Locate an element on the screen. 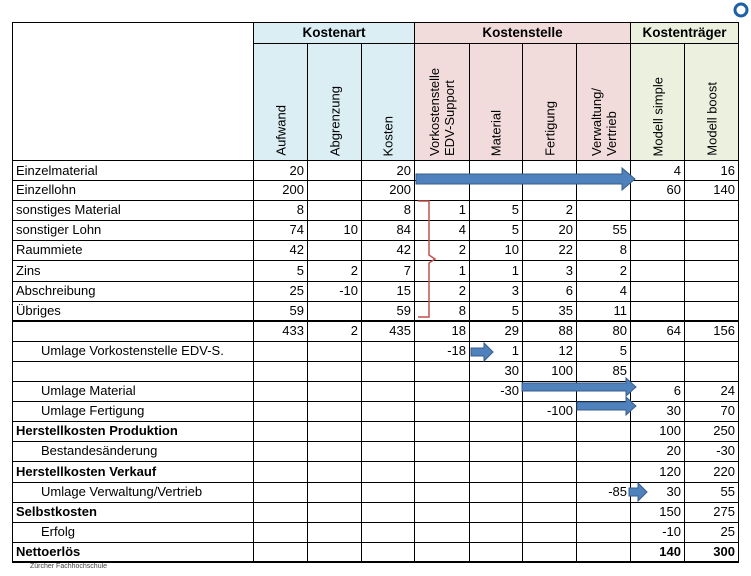 The width and height of the screenshot is (751, 576). column-header: Vorkostenstelle EDV-Support is located at coordinates (442, 102).